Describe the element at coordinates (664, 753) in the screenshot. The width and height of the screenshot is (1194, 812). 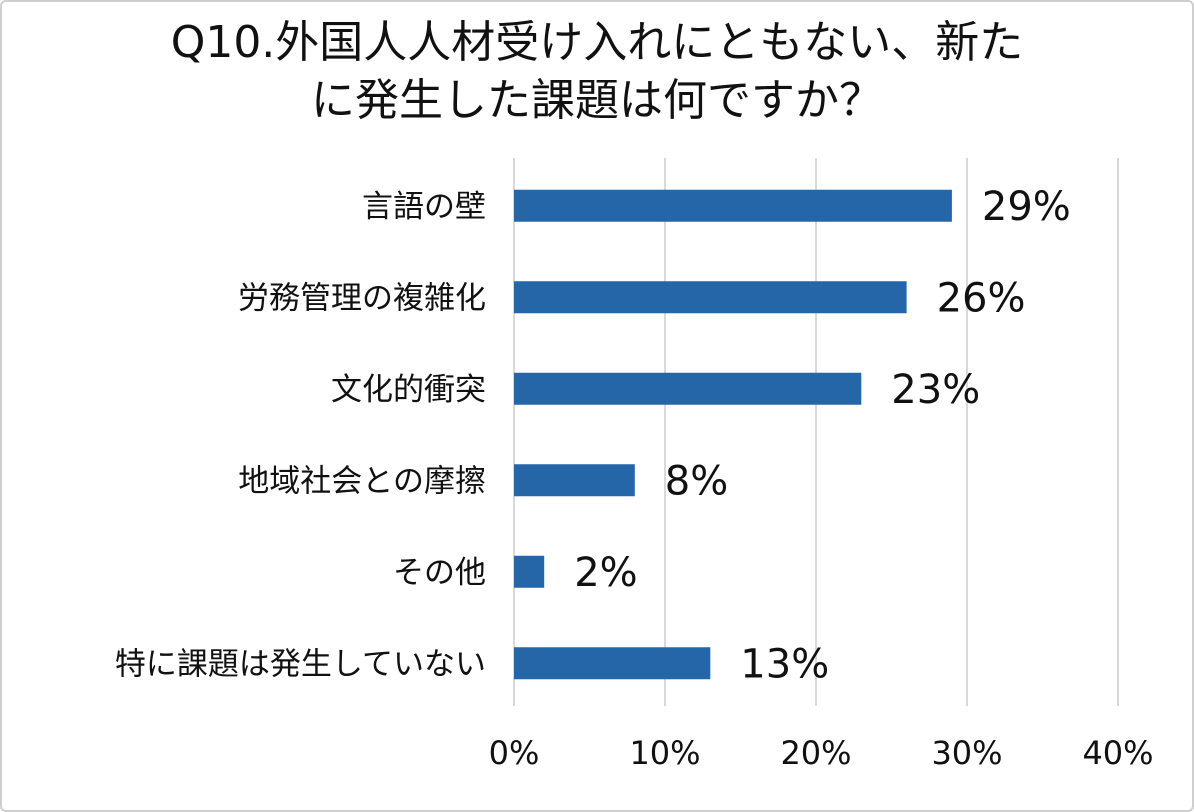
I see `x-tick-label: 10%` at that location.